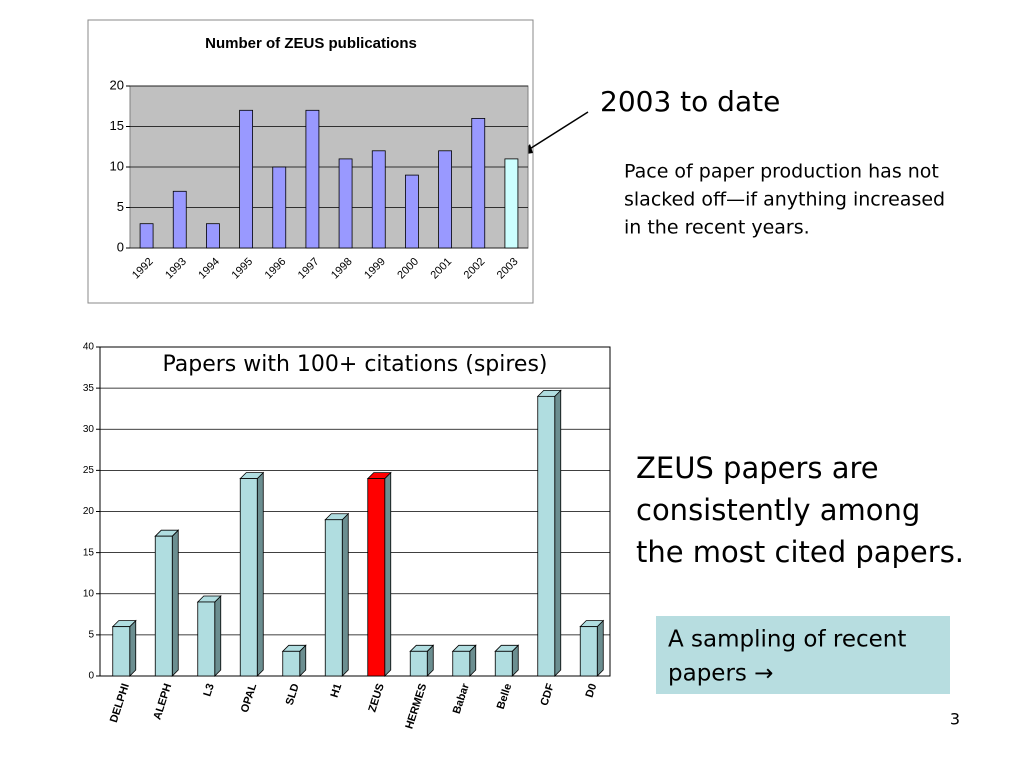  What do you see at coordinates (120, 703) in the screenshot?
I see `x-tick-label: DELPHI` at bounding box center [120, 703].